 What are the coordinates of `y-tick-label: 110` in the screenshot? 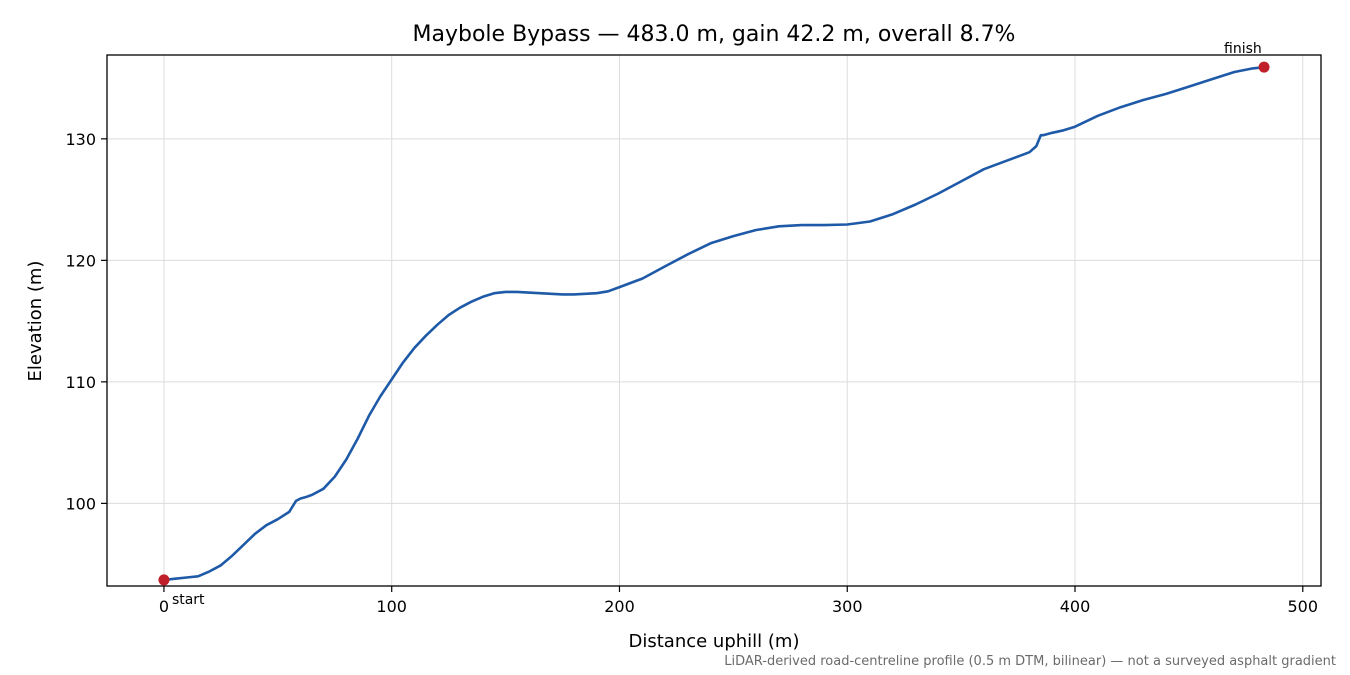 It's located at (80, 382).